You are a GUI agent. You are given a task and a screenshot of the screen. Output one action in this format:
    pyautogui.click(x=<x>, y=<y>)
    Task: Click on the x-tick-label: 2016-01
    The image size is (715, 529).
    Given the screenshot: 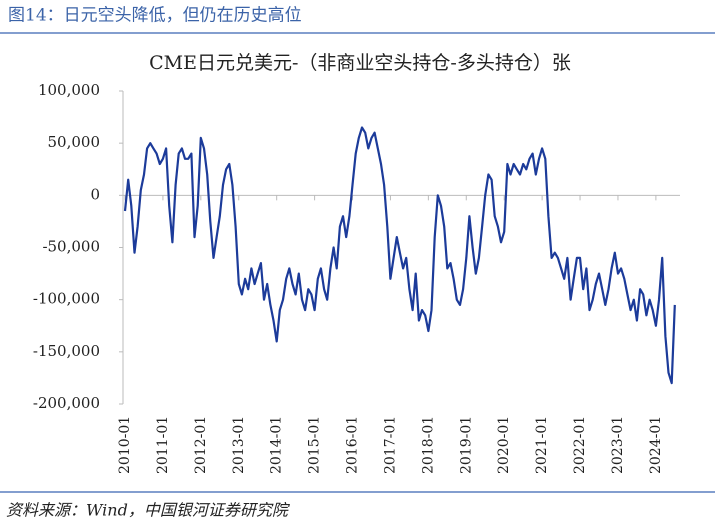 What is the action you would take?
    pyautogui.click(x=353, y=445)
    